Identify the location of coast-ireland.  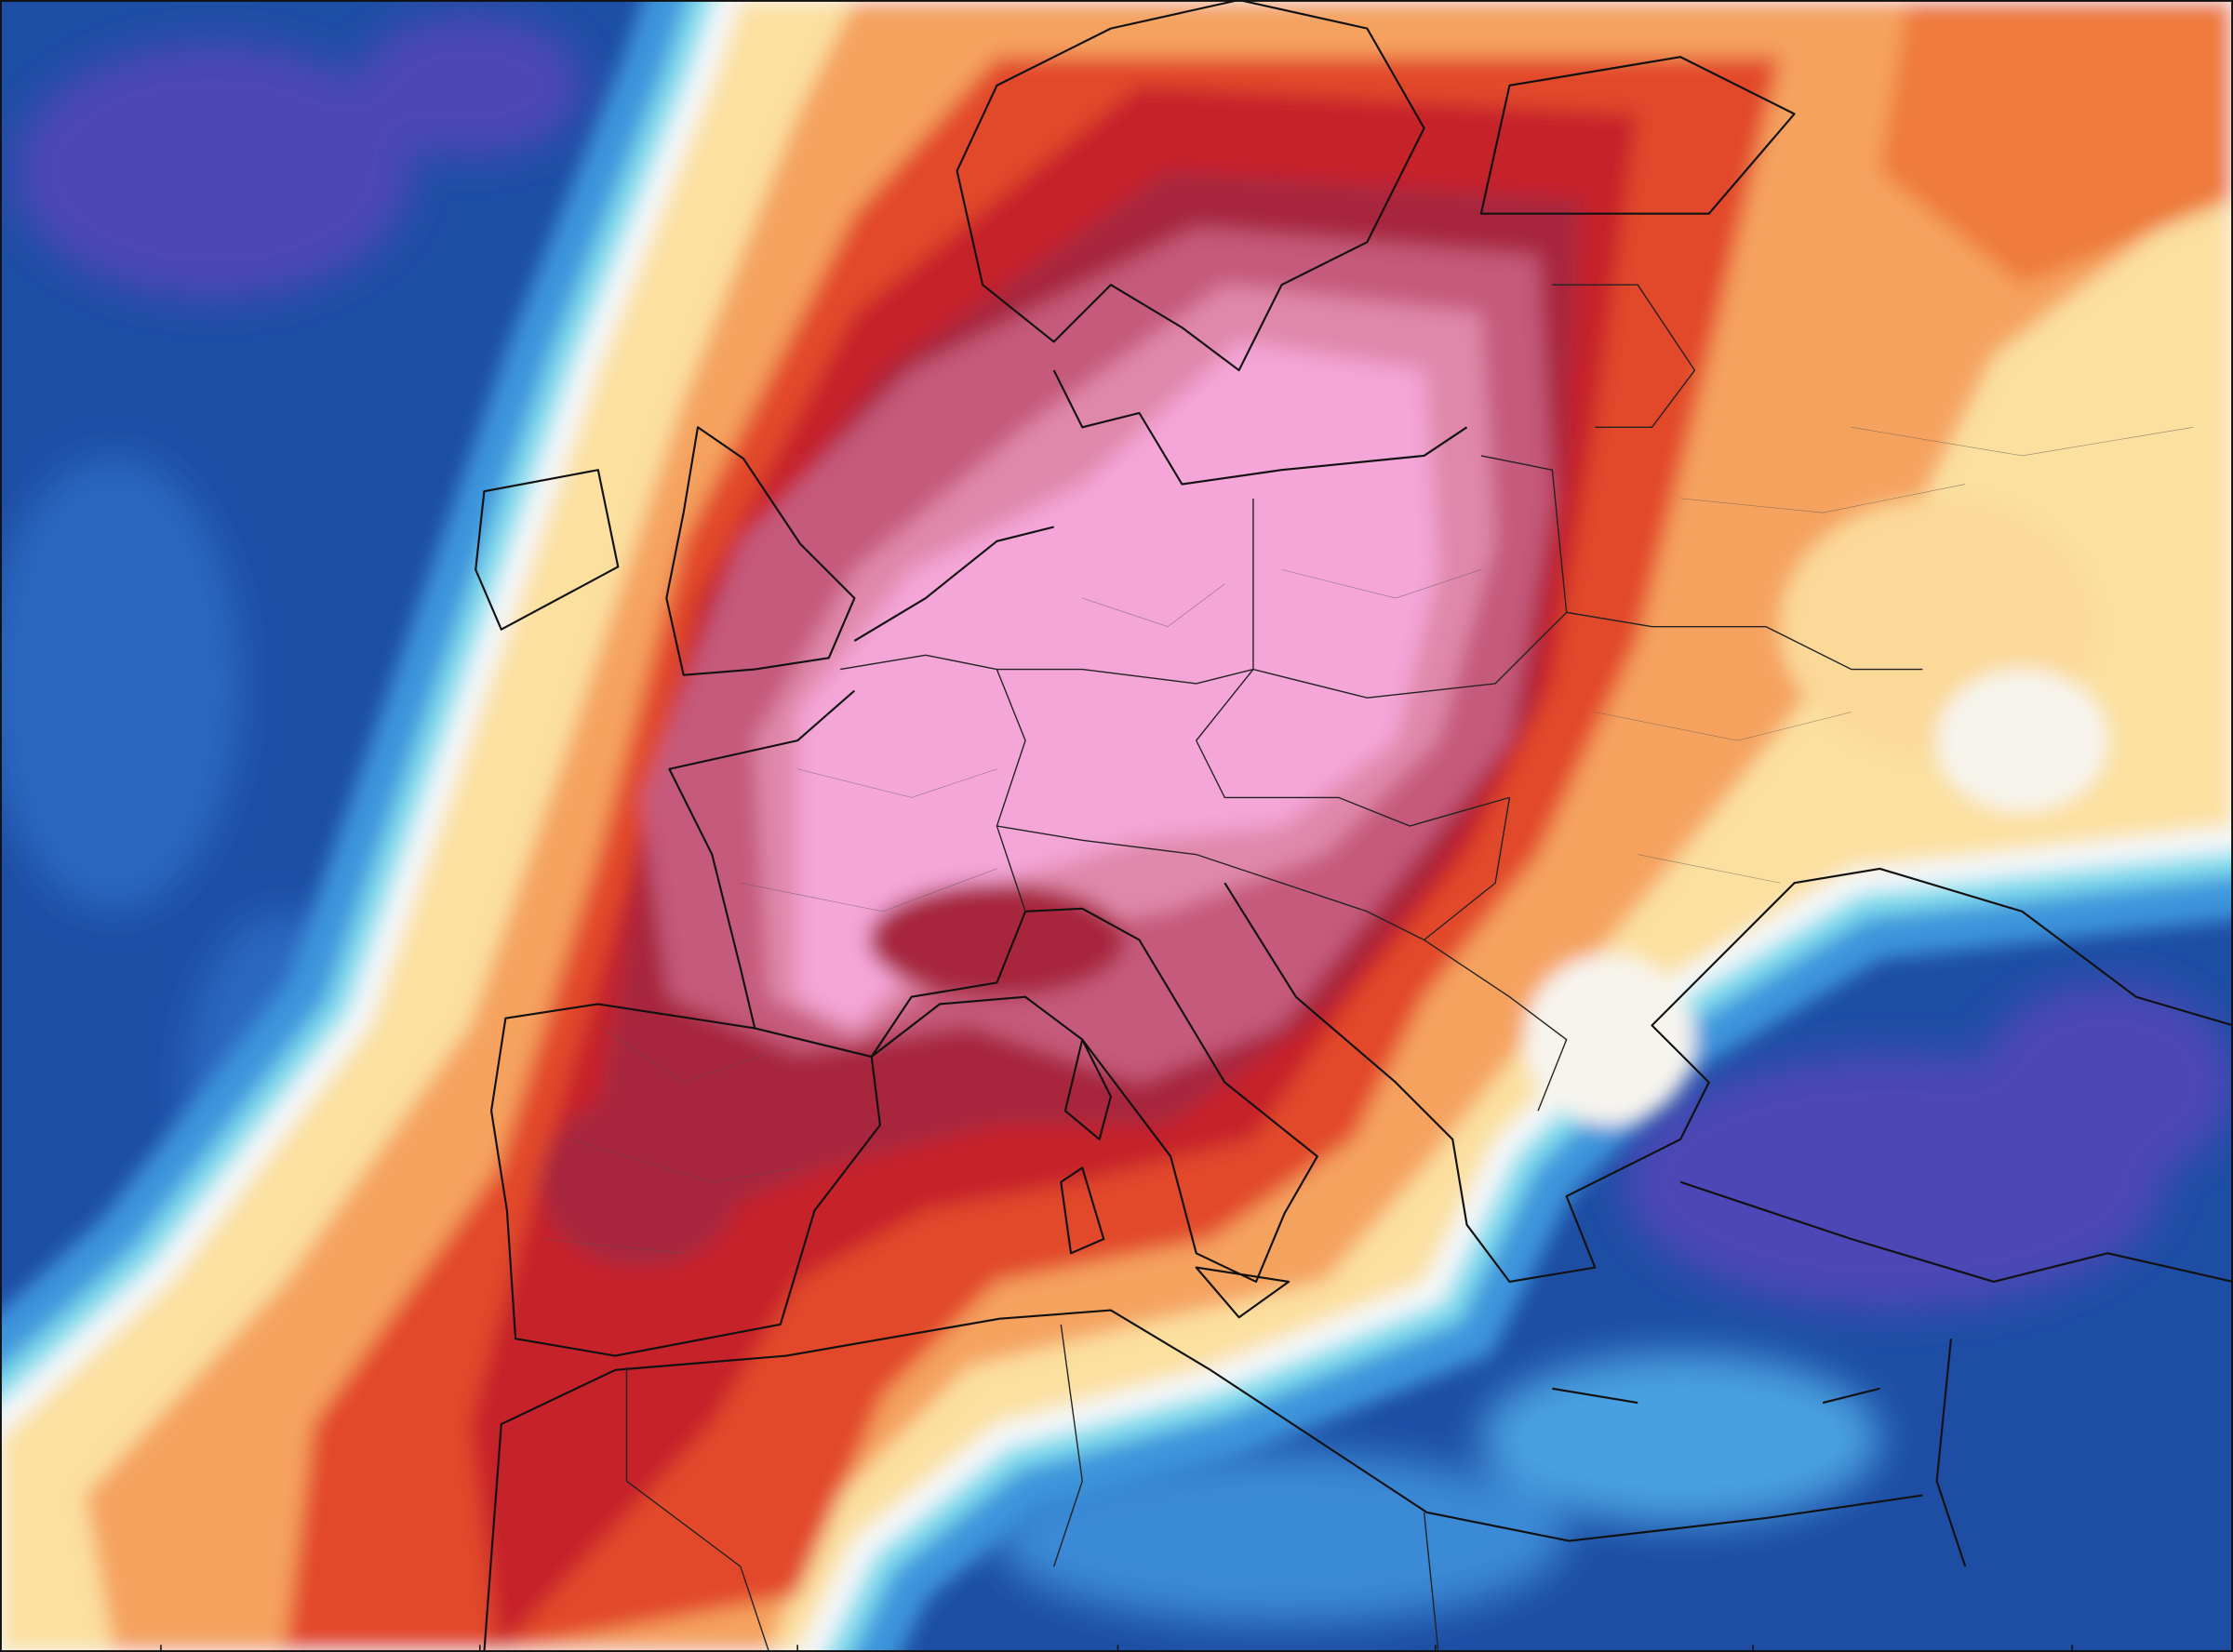
(547, 550).